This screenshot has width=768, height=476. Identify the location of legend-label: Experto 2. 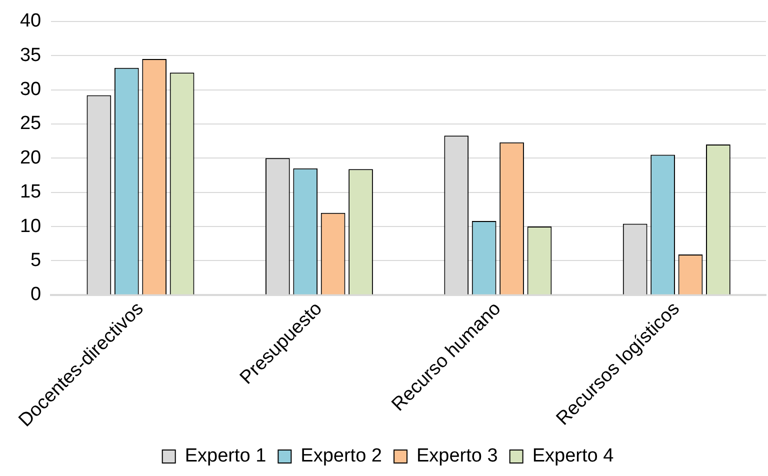
(341, 456).